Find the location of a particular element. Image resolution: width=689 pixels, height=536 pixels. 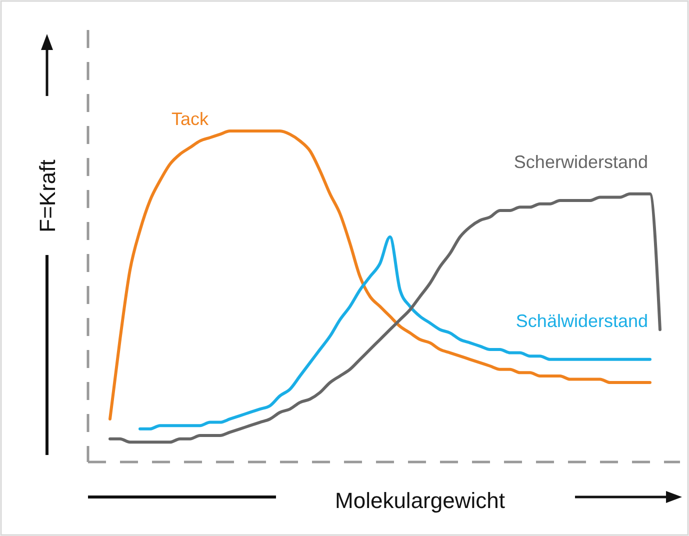

series-label: Tack is located at coordinates (190, 119).